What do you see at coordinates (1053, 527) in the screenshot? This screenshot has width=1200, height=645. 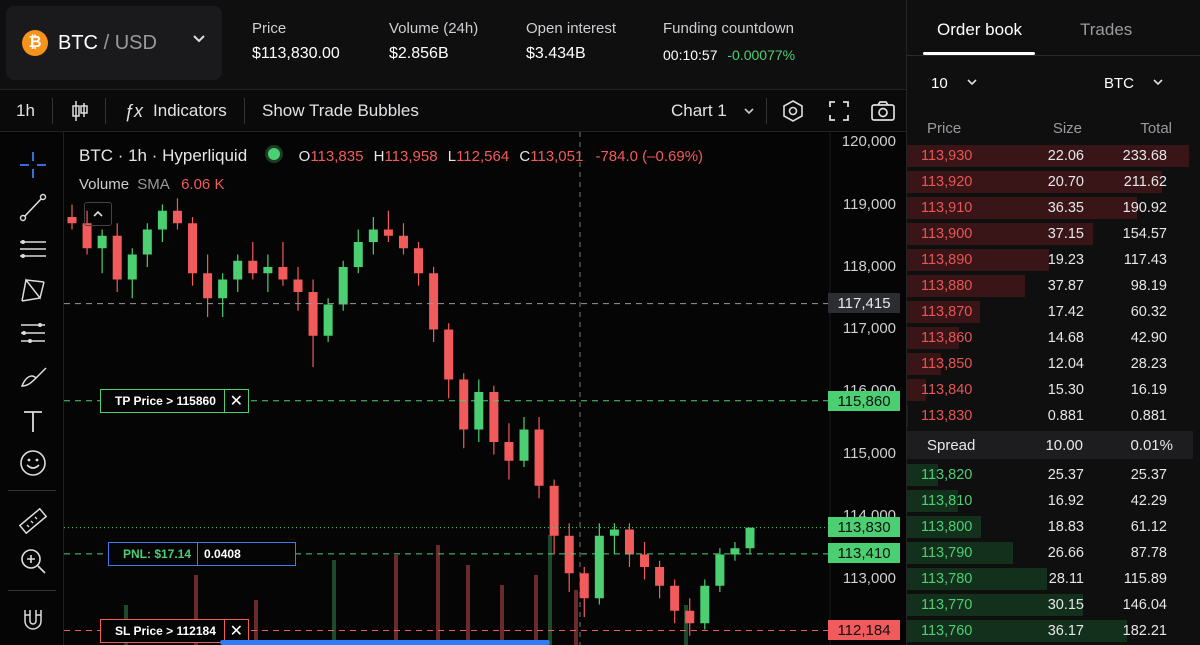 I see `order-book-row: 113,800 18.83 61.12` at bounding box center [1053, 527].